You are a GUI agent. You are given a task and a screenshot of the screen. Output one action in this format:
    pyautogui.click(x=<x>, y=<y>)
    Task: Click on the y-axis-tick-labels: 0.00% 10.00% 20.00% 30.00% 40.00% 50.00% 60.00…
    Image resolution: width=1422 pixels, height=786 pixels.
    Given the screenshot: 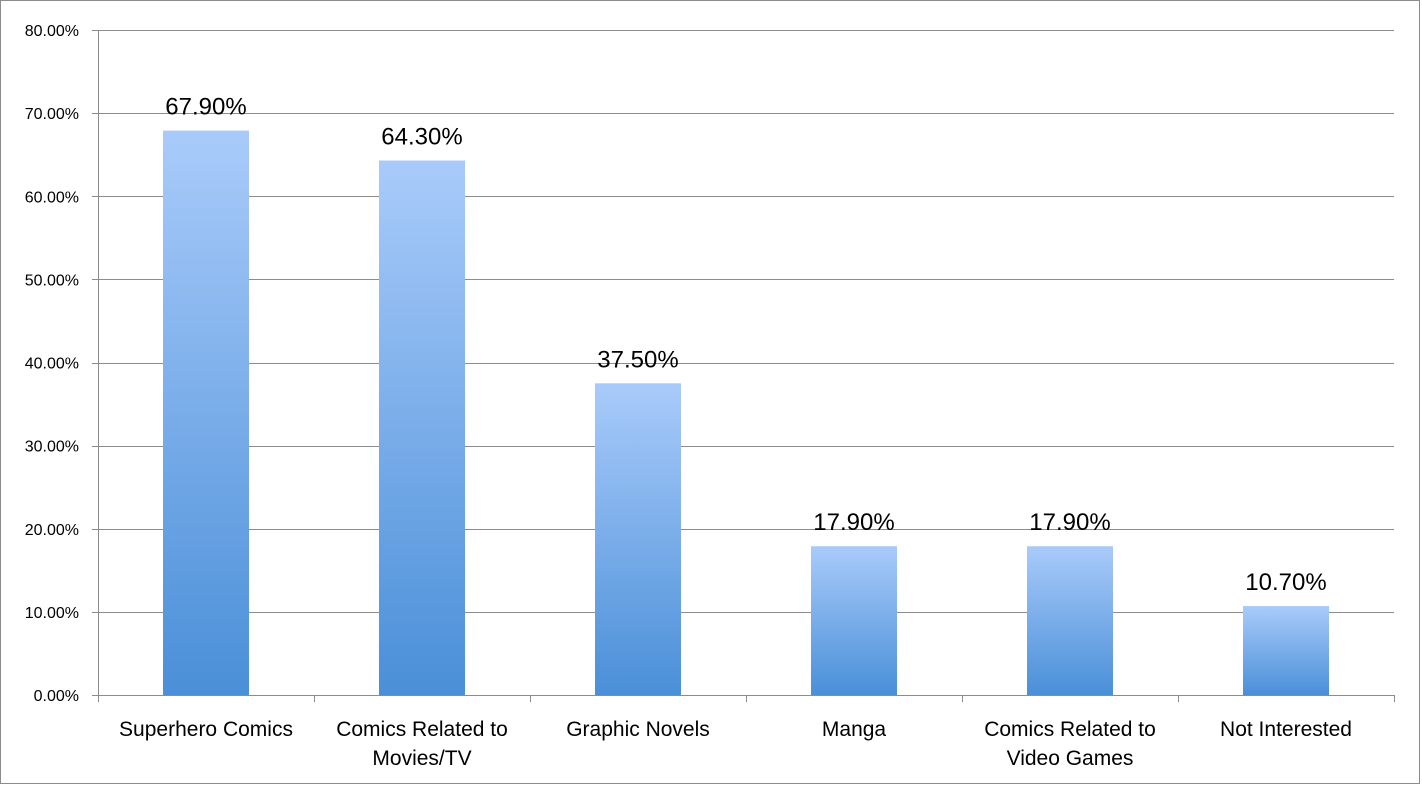 What is the action you would take?
    pyautogui.click(x=52, y=364)
    